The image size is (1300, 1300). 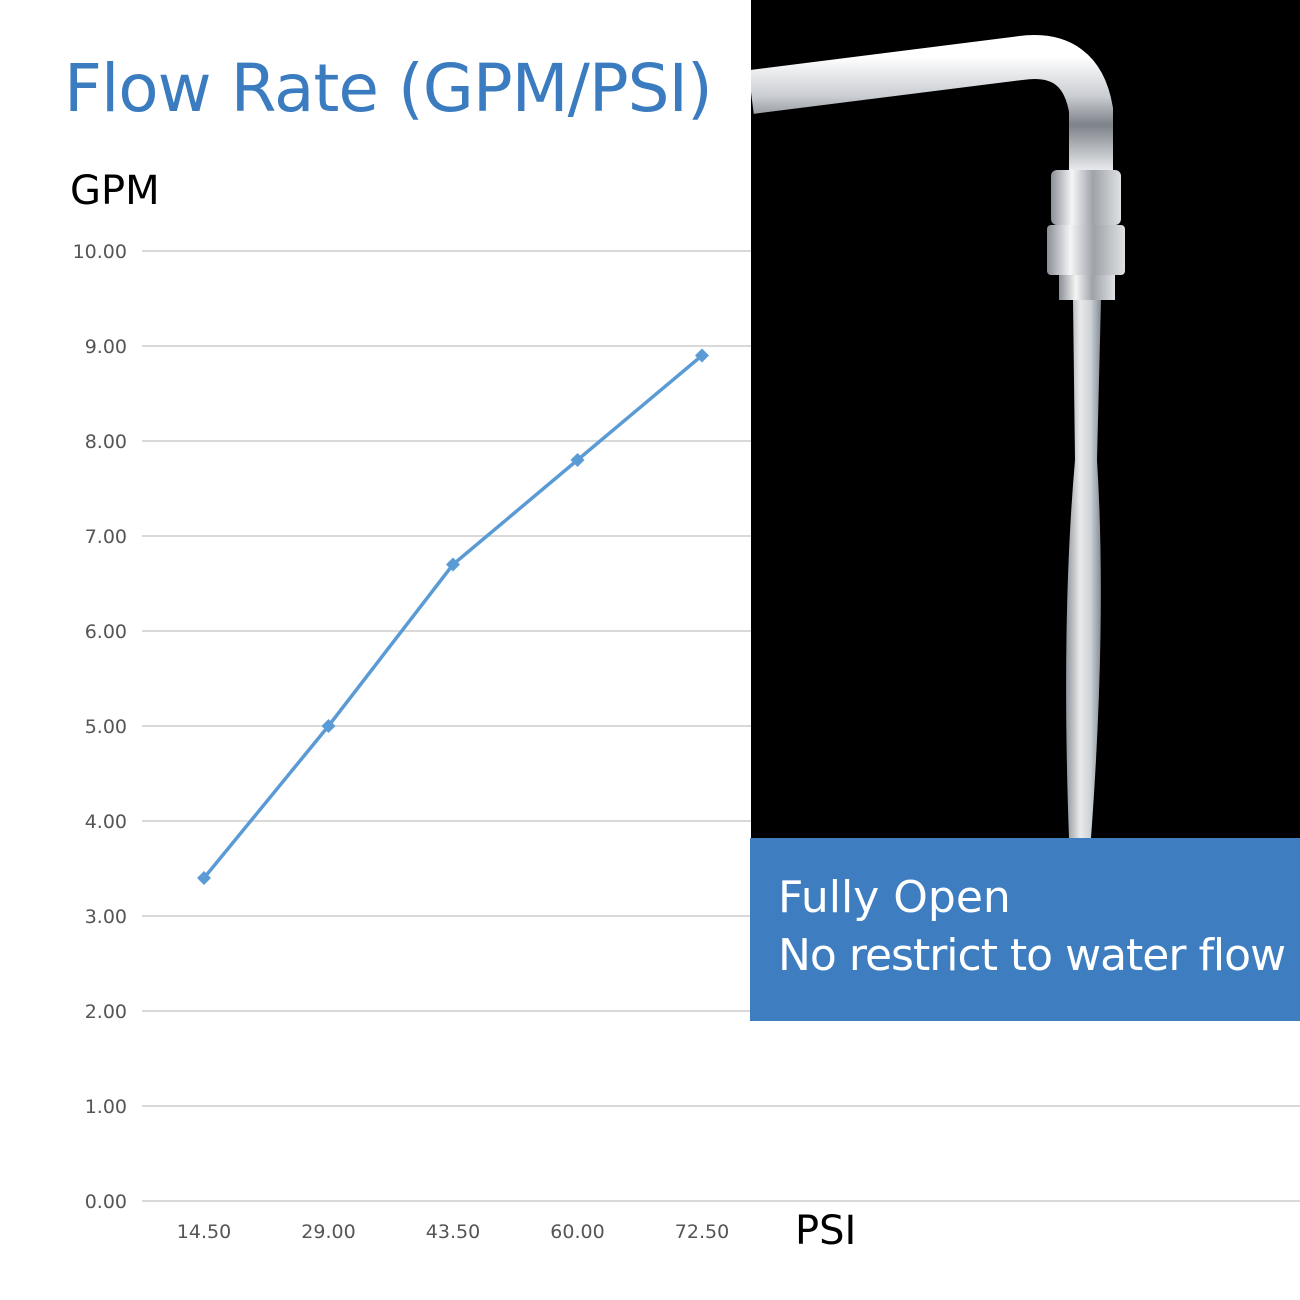 What do you see at coordinates (106, 1012) in the screenshot?
I see `y-tick-label: 2.00` at bounding box center [106, 1012].